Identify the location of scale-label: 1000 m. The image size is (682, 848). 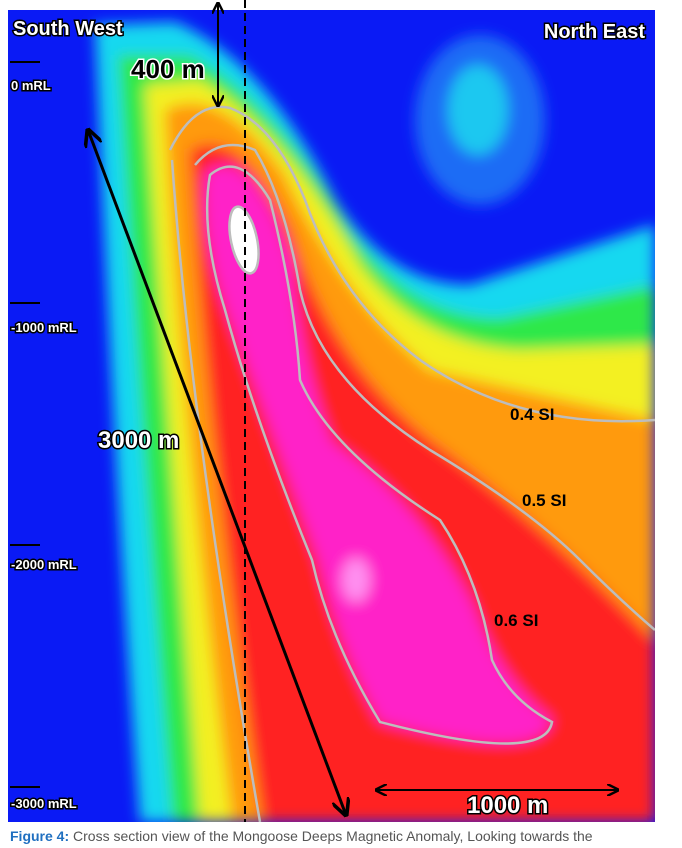
(507, 805).